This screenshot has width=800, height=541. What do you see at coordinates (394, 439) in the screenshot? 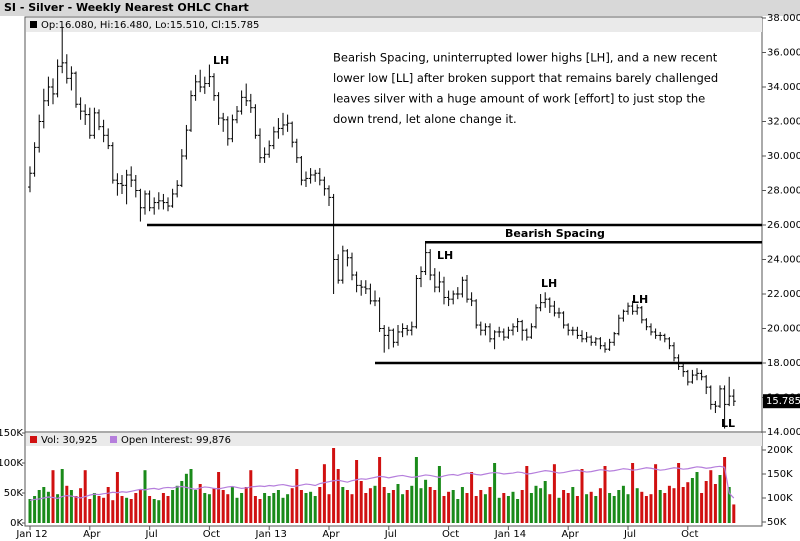
I see `volume-header` at bounding box center [394, 439].